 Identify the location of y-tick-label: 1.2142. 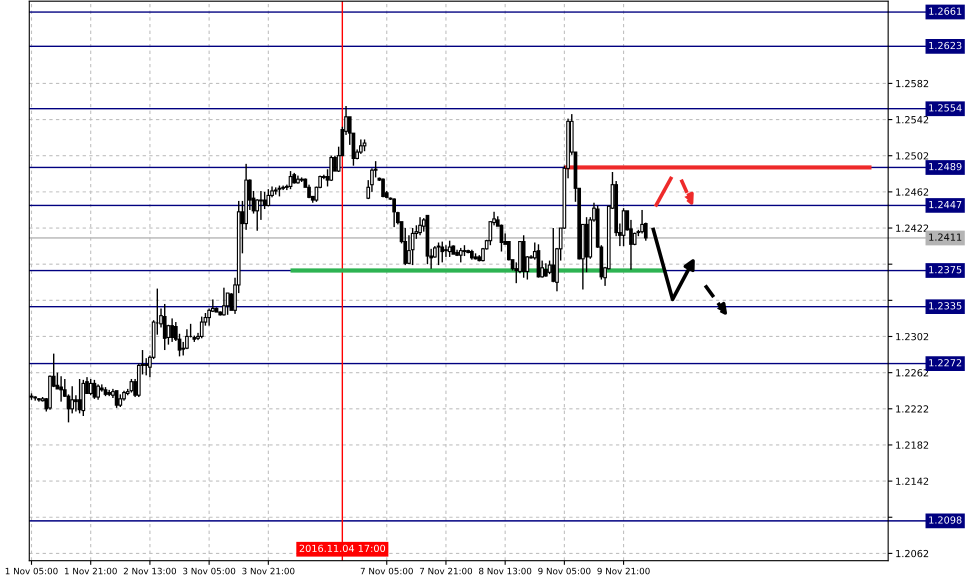
(912, 481).